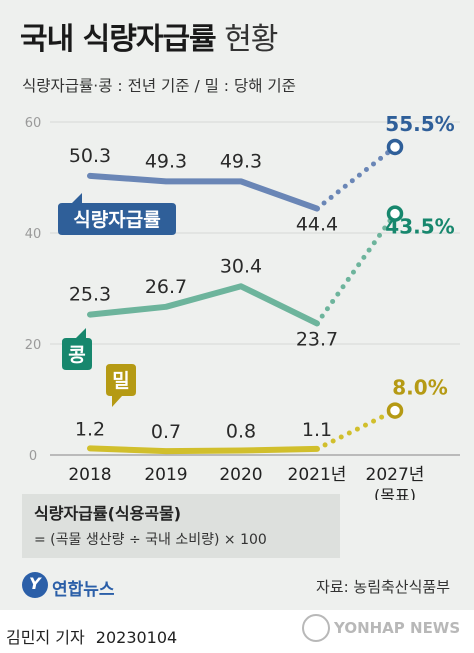  I want to click on formula-box: 식량자급률(식용곡물) = (곡물 생산량 ÷ 국내 소비량) × 100, so click(181, 526).